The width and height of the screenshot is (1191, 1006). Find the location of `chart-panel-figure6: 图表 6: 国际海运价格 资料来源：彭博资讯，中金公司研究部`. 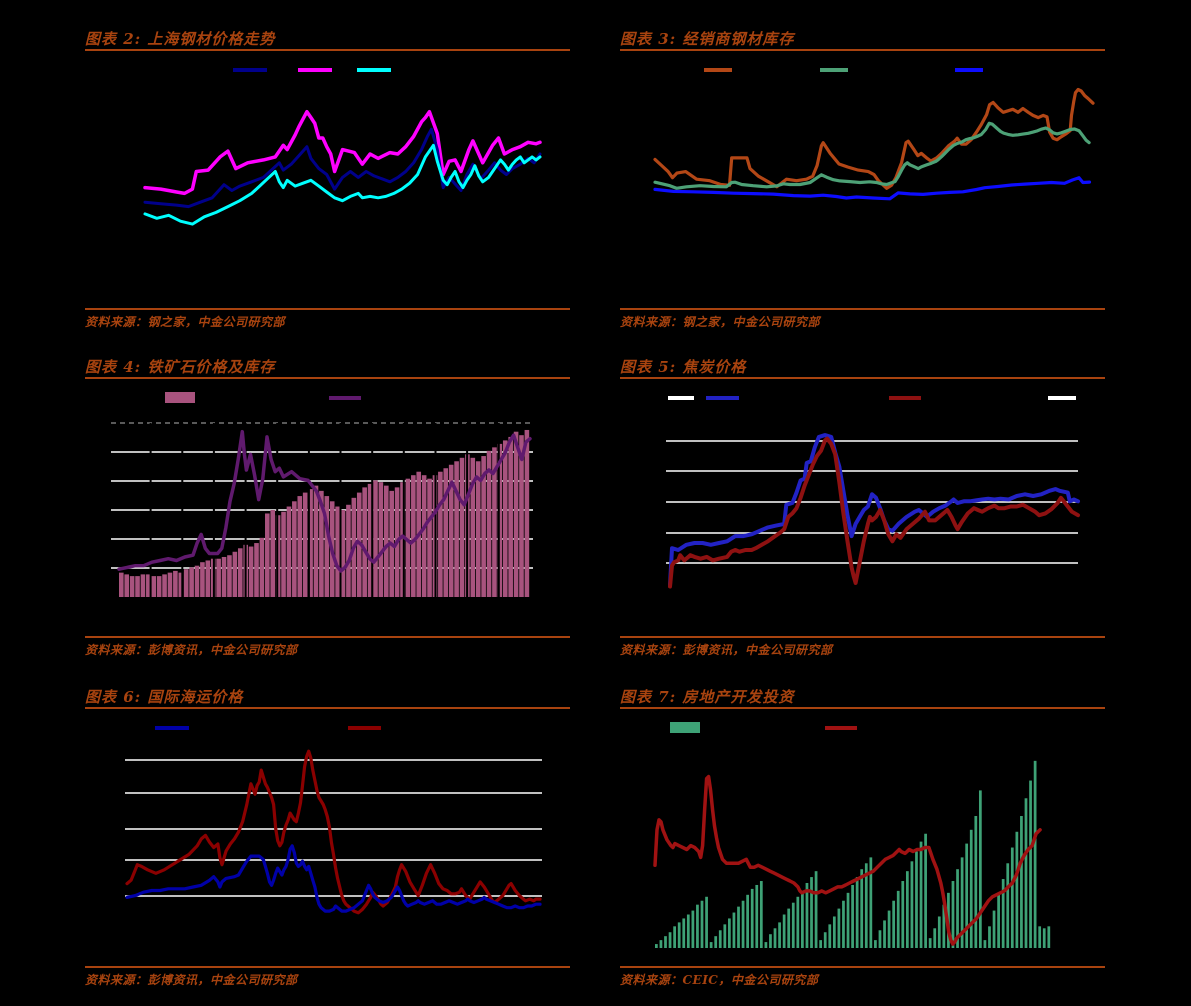

chart-panel-figure6: 图表 6: 国际海运价格 资料来源：彭博资讯，中金公司研究部 is located at coordinates (327, 838).